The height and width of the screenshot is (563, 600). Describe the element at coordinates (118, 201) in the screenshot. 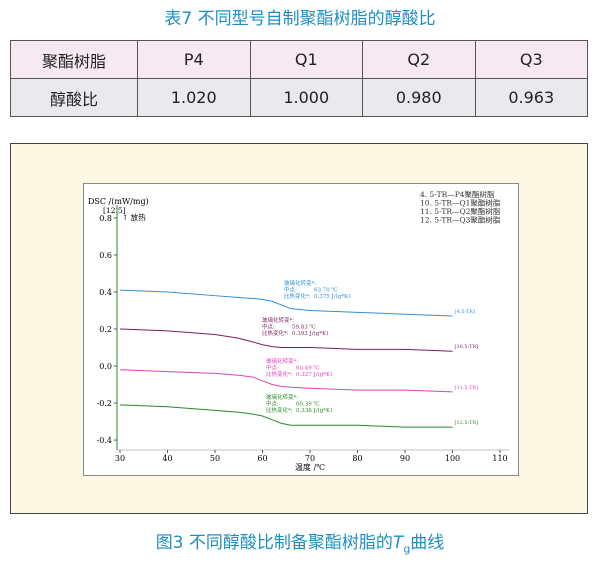

I see `y-label: DSC /(mW/mg)` at that location.